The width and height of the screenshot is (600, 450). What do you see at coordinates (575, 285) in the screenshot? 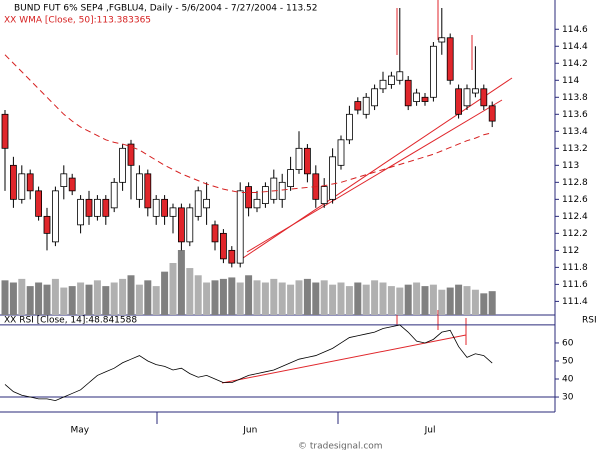
I see `y-tick-label: 111.6` at bounding box center [575, 285].